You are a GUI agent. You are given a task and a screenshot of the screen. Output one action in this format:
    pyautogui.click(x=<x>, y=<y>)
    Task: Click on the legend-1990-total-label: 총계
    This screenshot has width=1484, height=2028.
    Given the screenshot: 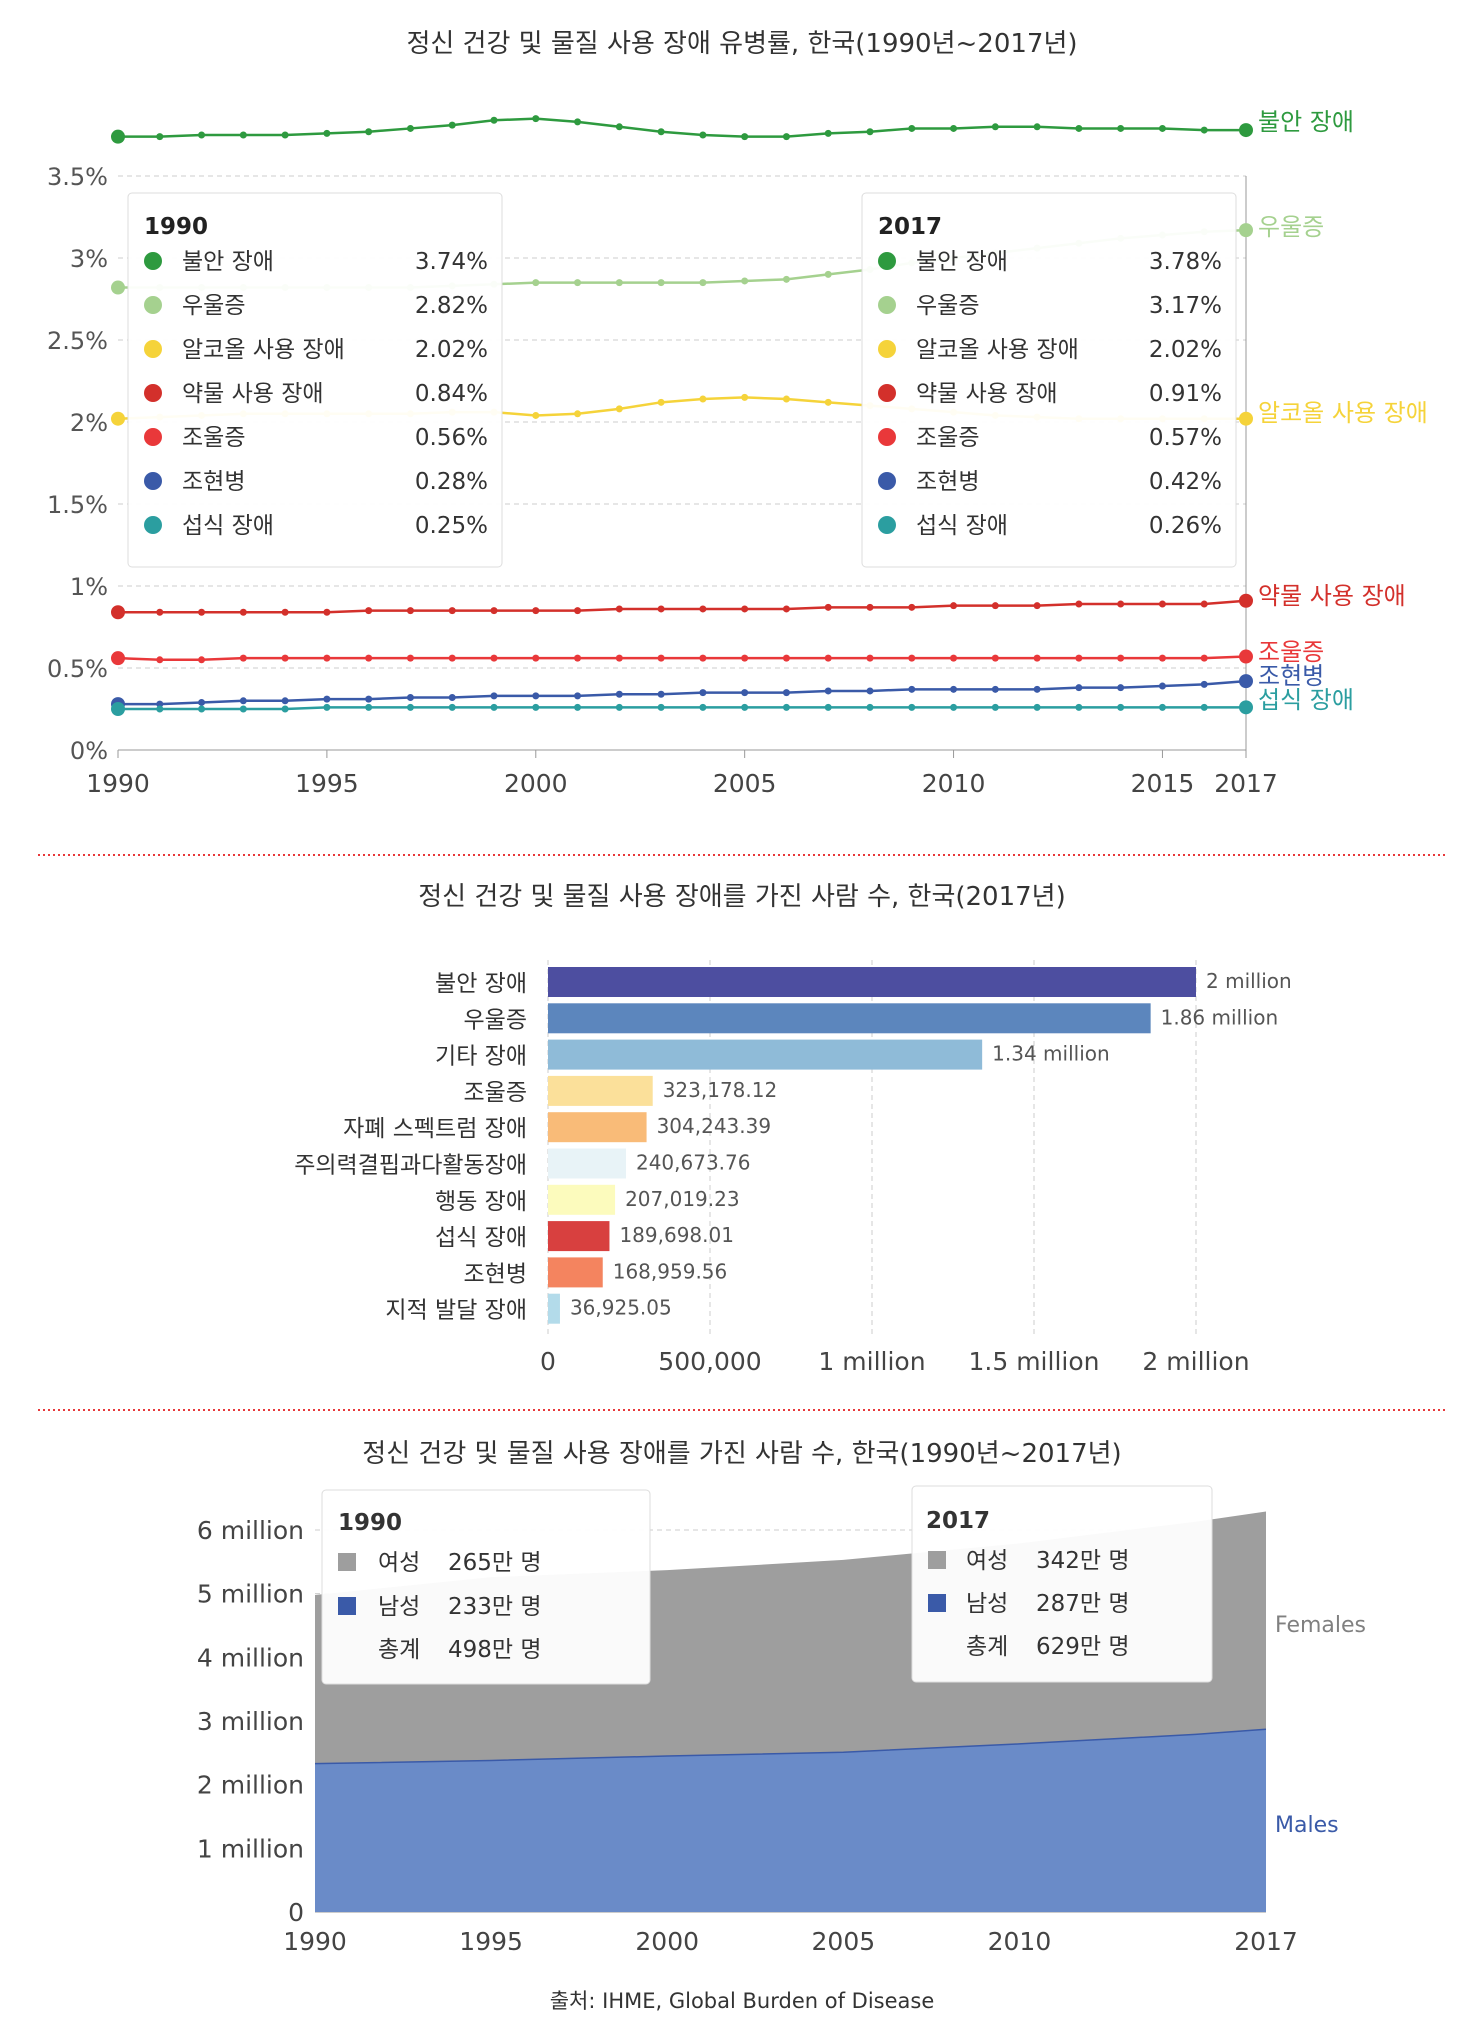 What is the action you would take?
    pyautogui.click(x=399, y=1650)
    